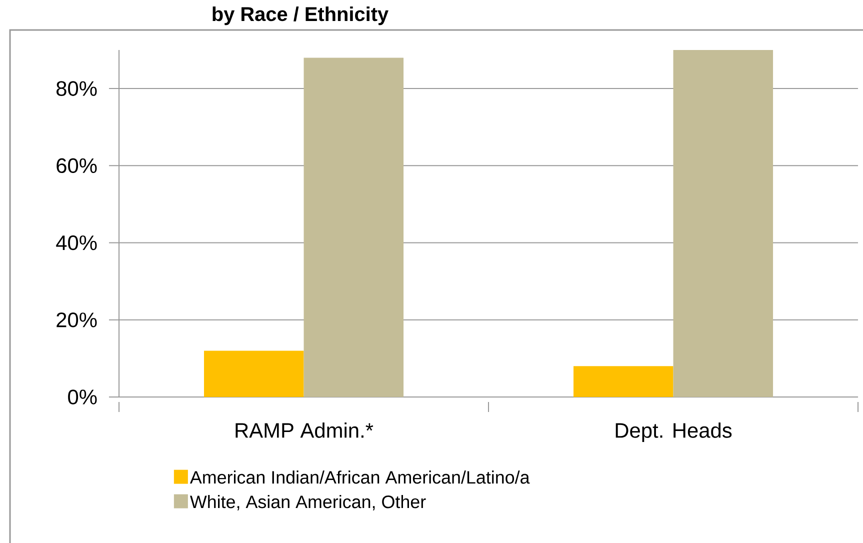 The width and height of the screenshot is (863, 543). Describe the element at coordinates (82, 397) in the screenshot. I see `y-tick-label: 0%` at that location.